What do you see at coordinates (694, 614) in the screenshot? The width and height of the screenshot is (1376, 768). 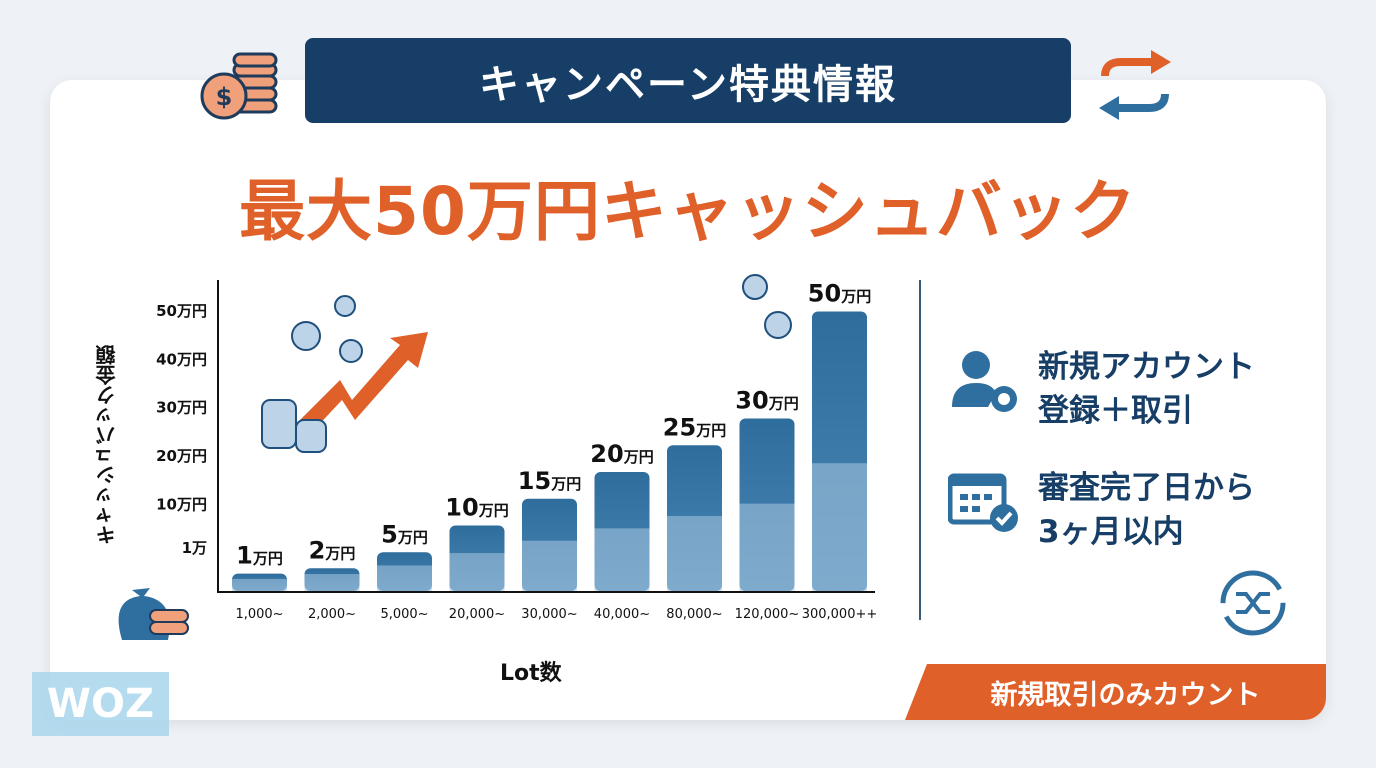 I see `x-tick-label: 80,000~` at bounding box center [694, 614].